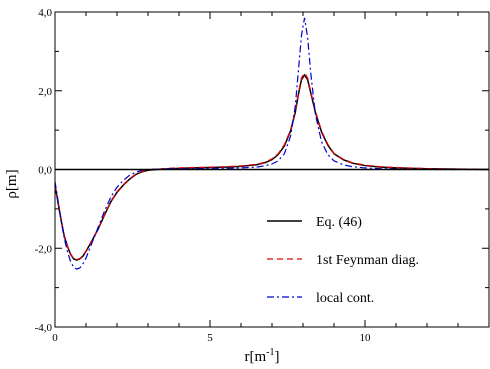 The width and height of the screenshot is (490, 369). What do you see at coordinates (339, 222) in the screenshot?
I see `legend-label-1: Eq. (46)` at bounding box center [339, 222].